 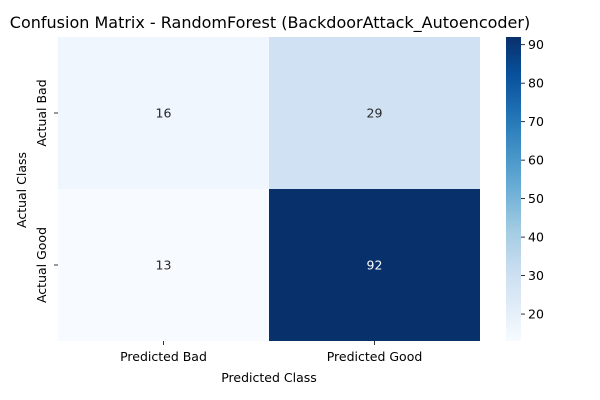 What do you see at coordinates (41, 265) in the screenshot?
I see `y-tick-label: Actual Good` at bounding box center [41, 265].